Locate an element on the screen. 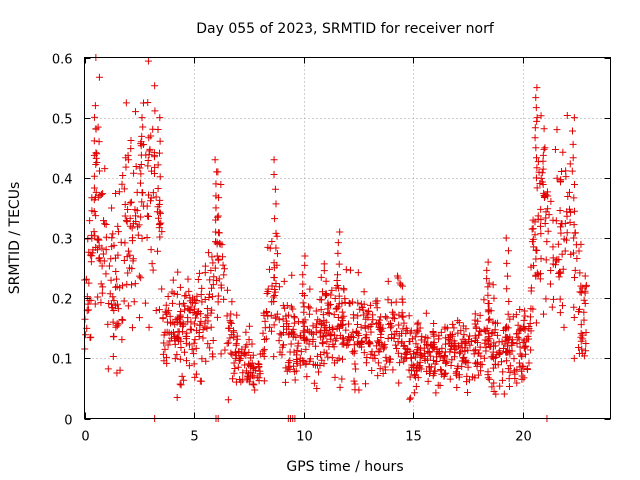 The width and height of the screenshot is (640, 480). x-tick-label: 10 is located at coordinates (304, 437).